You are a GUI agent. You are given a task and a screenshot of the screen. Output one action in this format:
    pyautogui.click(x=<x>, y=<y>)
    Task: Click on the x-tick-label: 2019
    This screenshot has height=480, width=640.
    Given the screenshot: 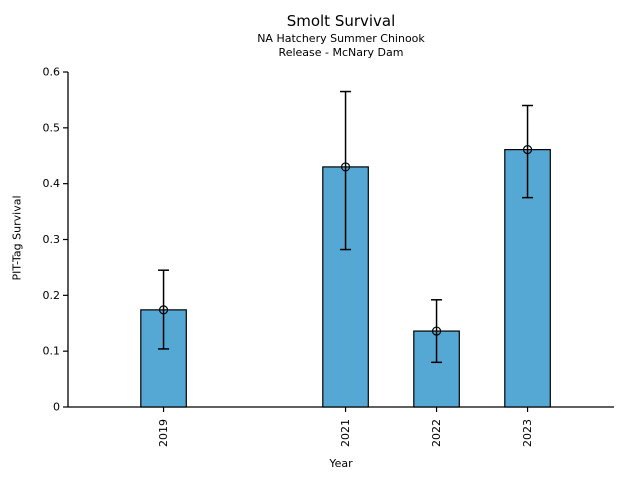 What is the action you would take?
    pyautogui.click(x=163, y=433)
    